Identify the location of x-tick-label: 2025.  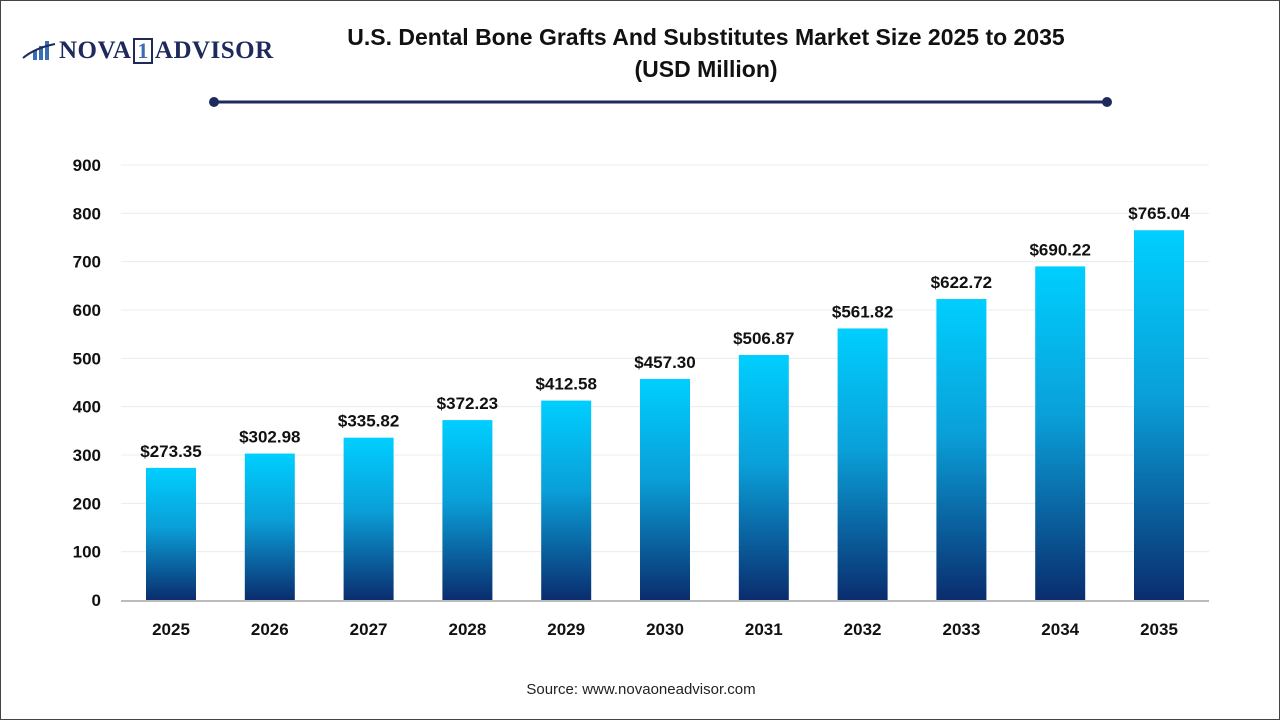
(171, 629).